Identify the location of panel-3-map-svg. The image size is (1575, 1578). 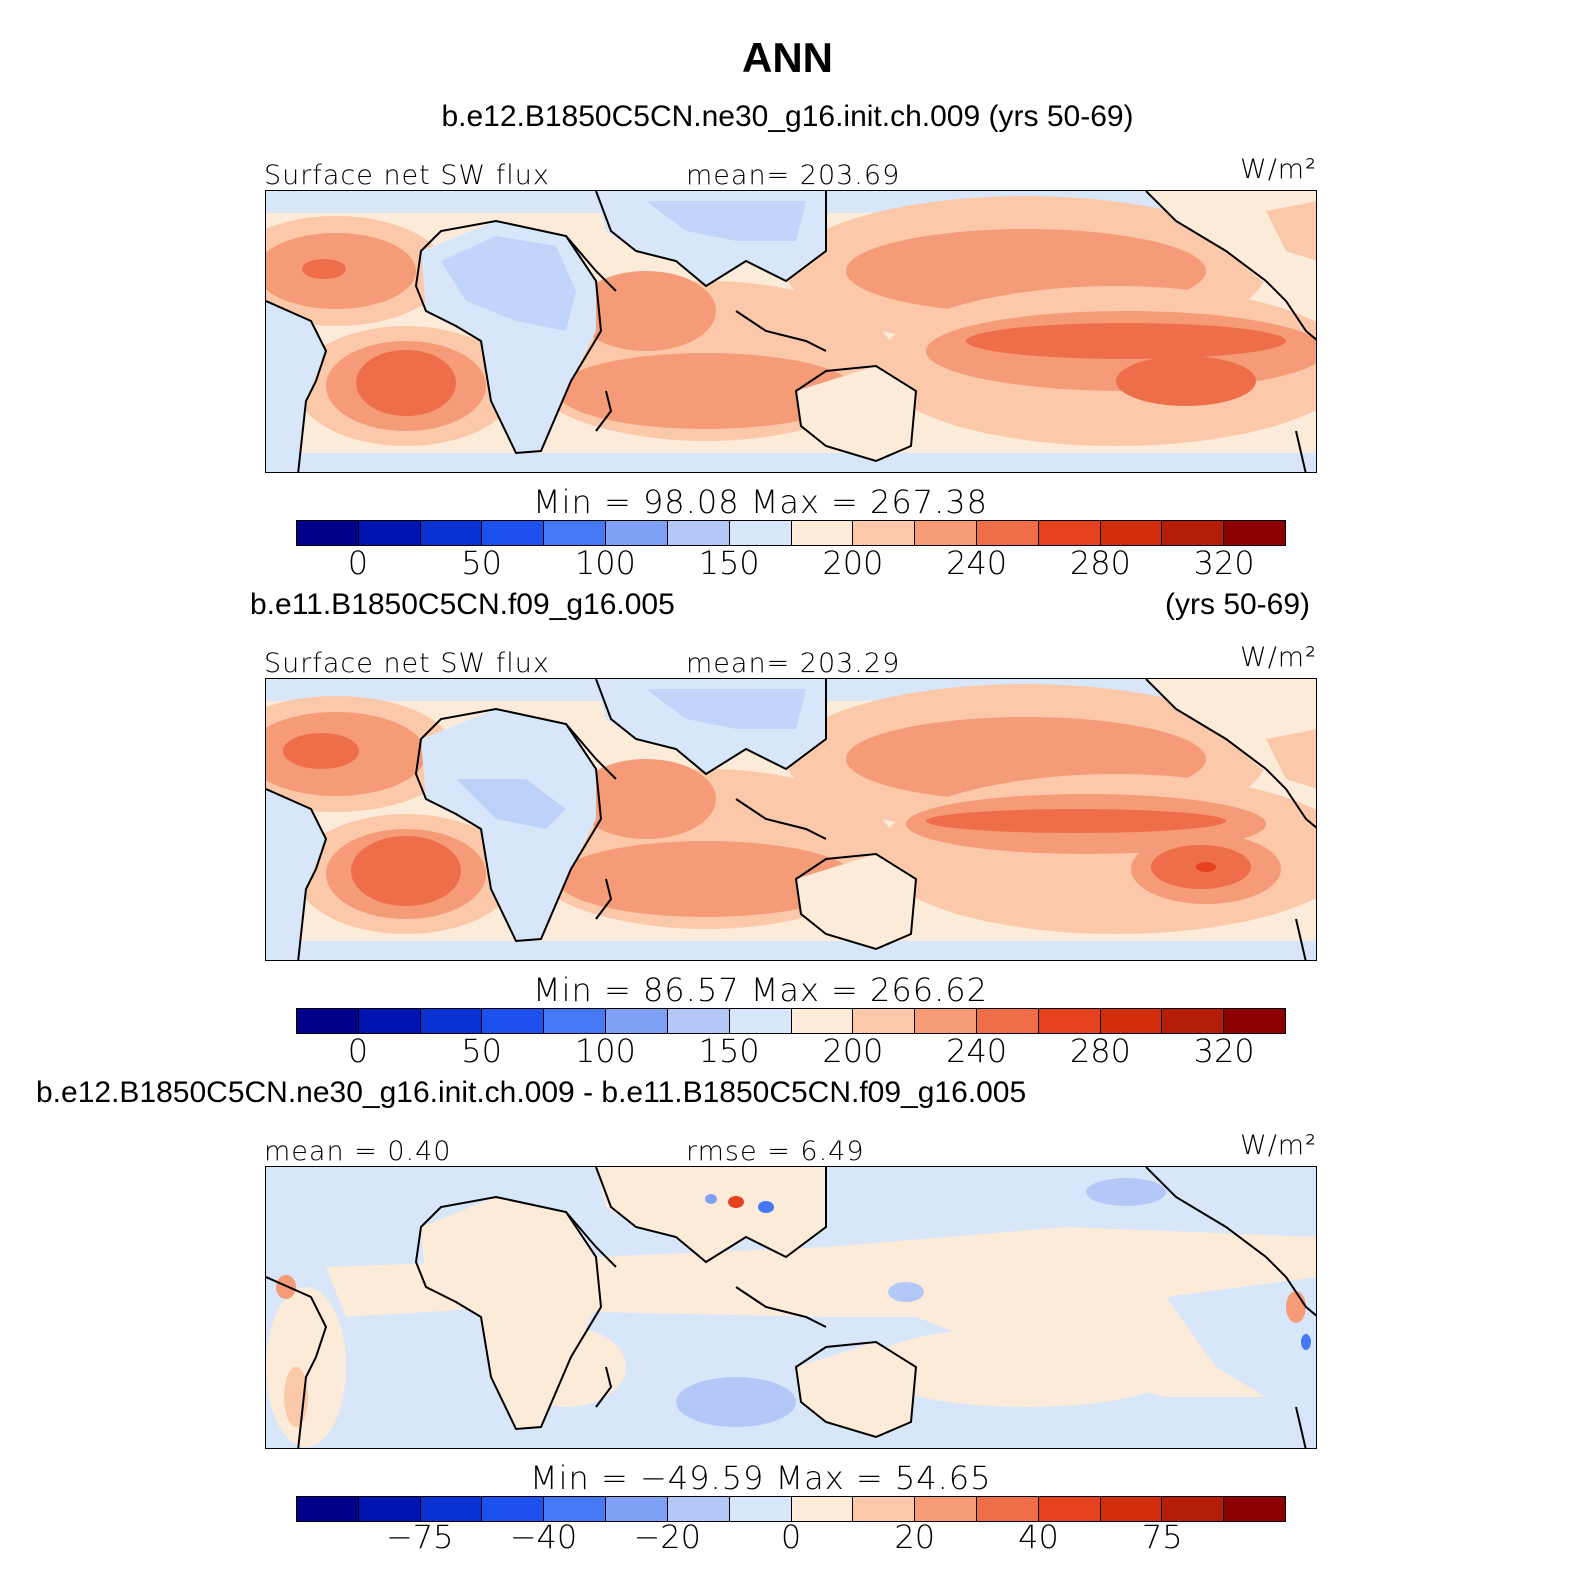
(791, 1307).